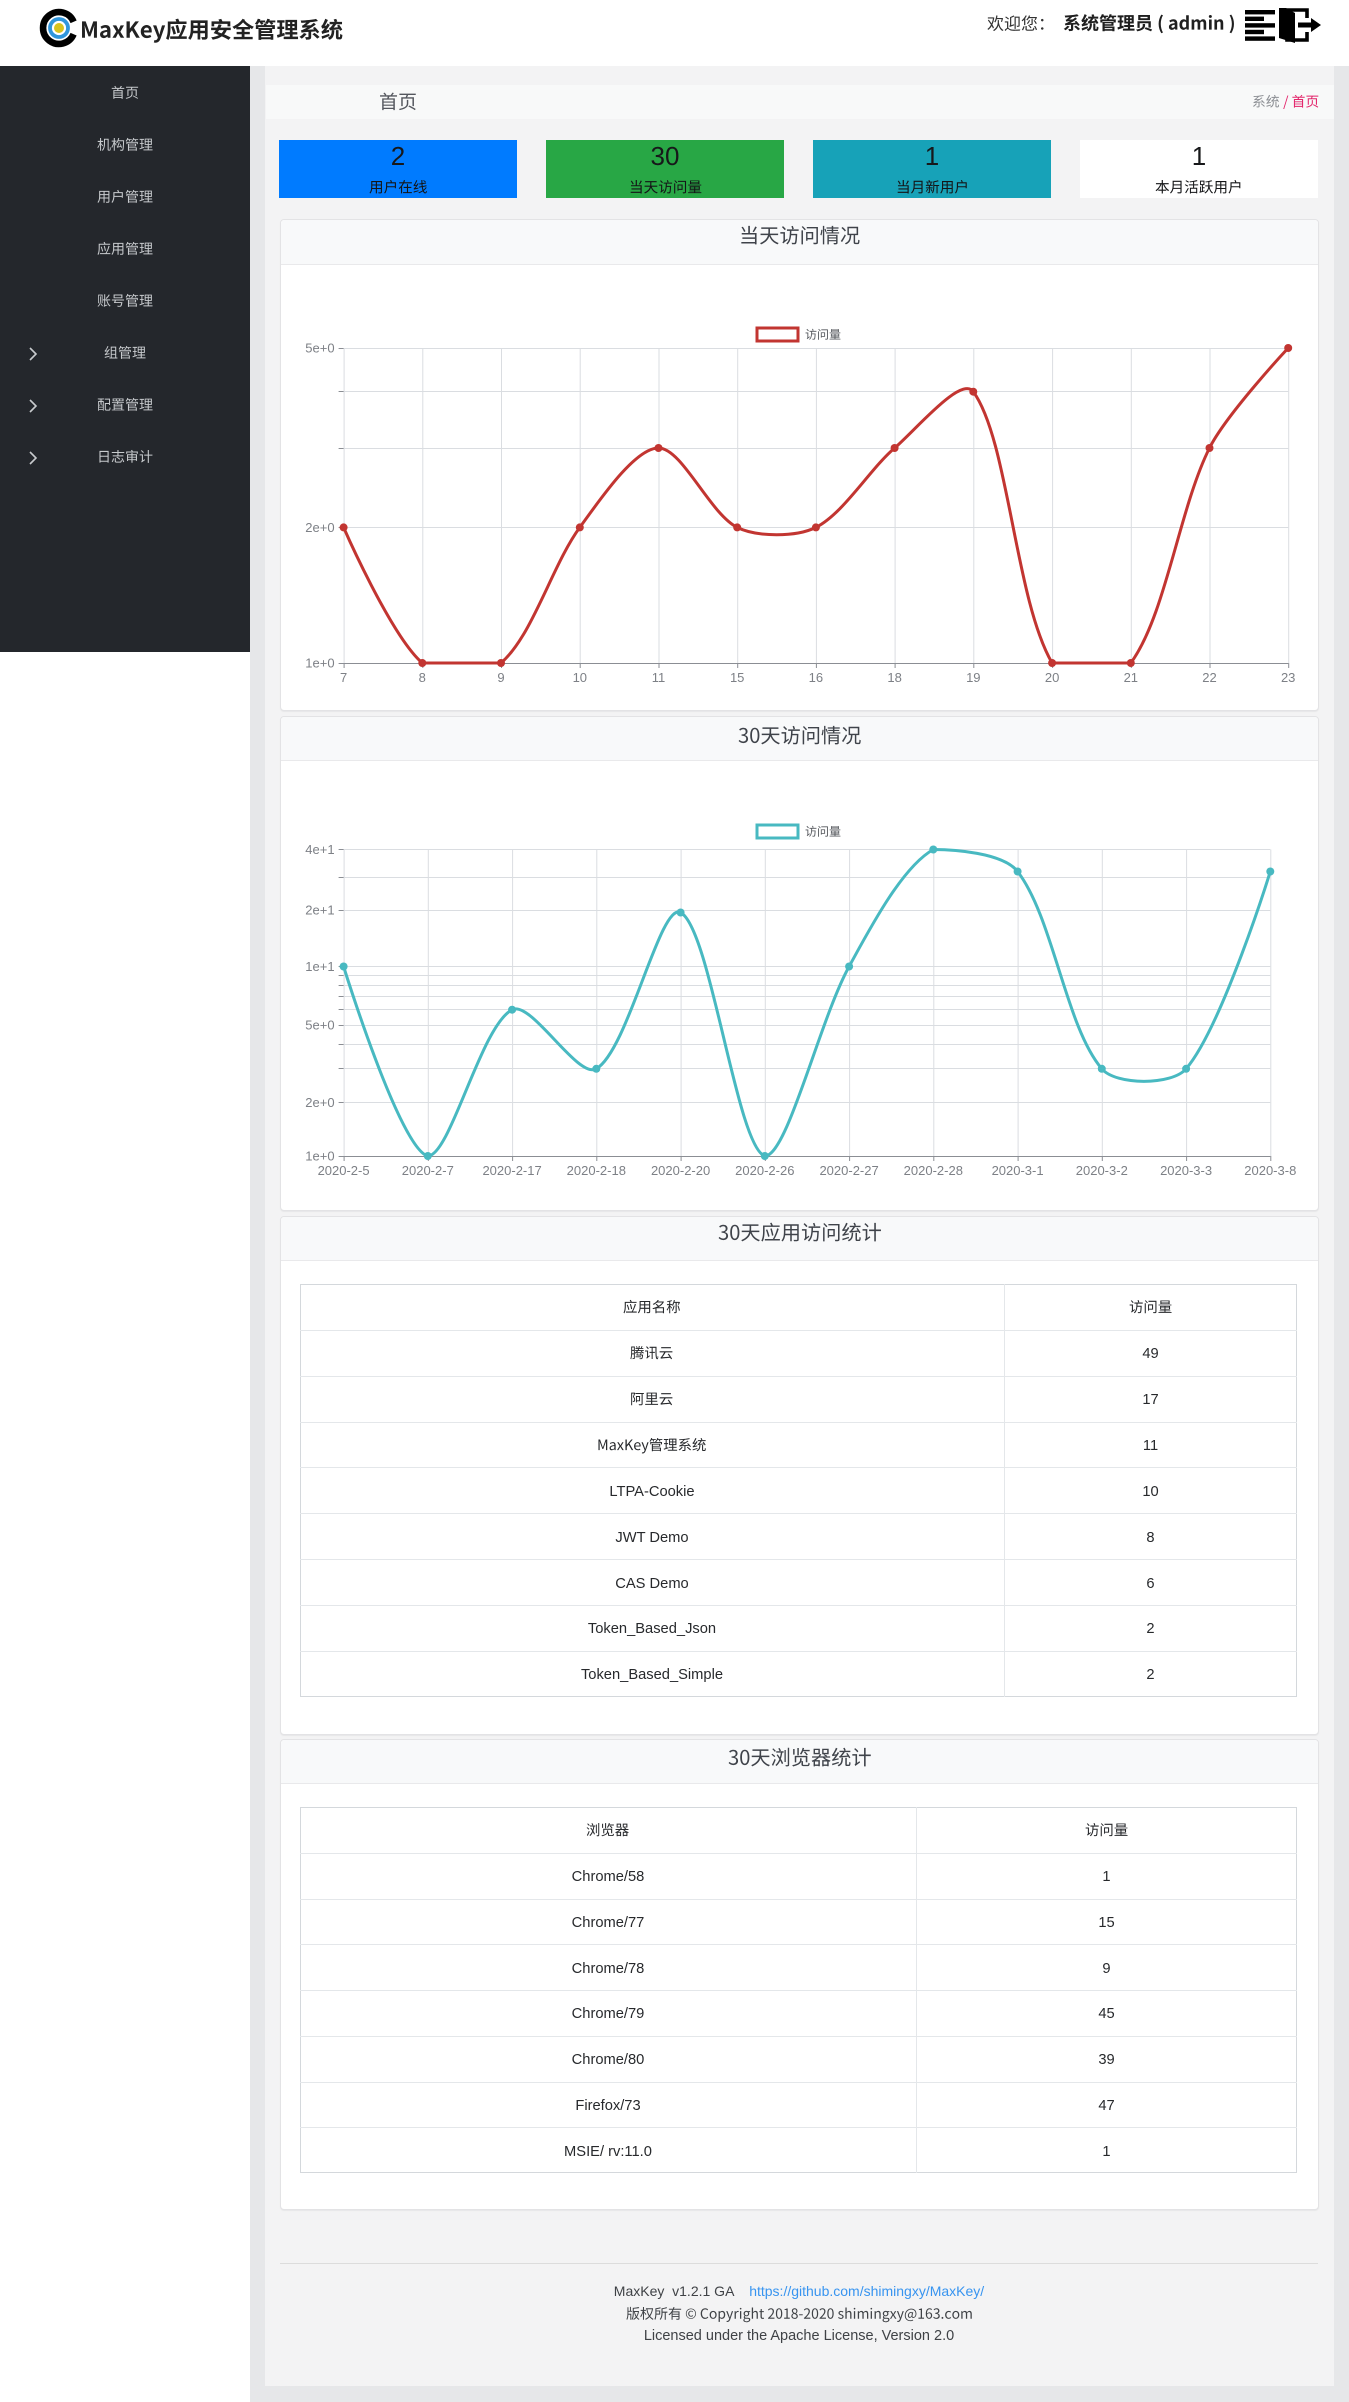  I want to click on svg-text: 2020-2-5, so click(344, 1170).